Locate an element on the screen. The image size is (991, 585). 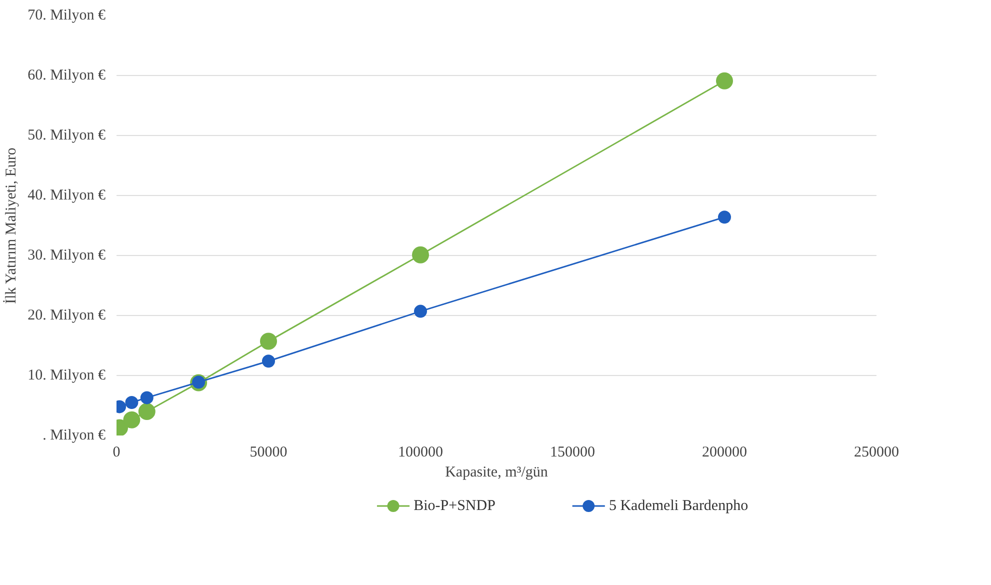
legend-label: 5 Kademeli Bardenpho is located at coordinates (678, 506).